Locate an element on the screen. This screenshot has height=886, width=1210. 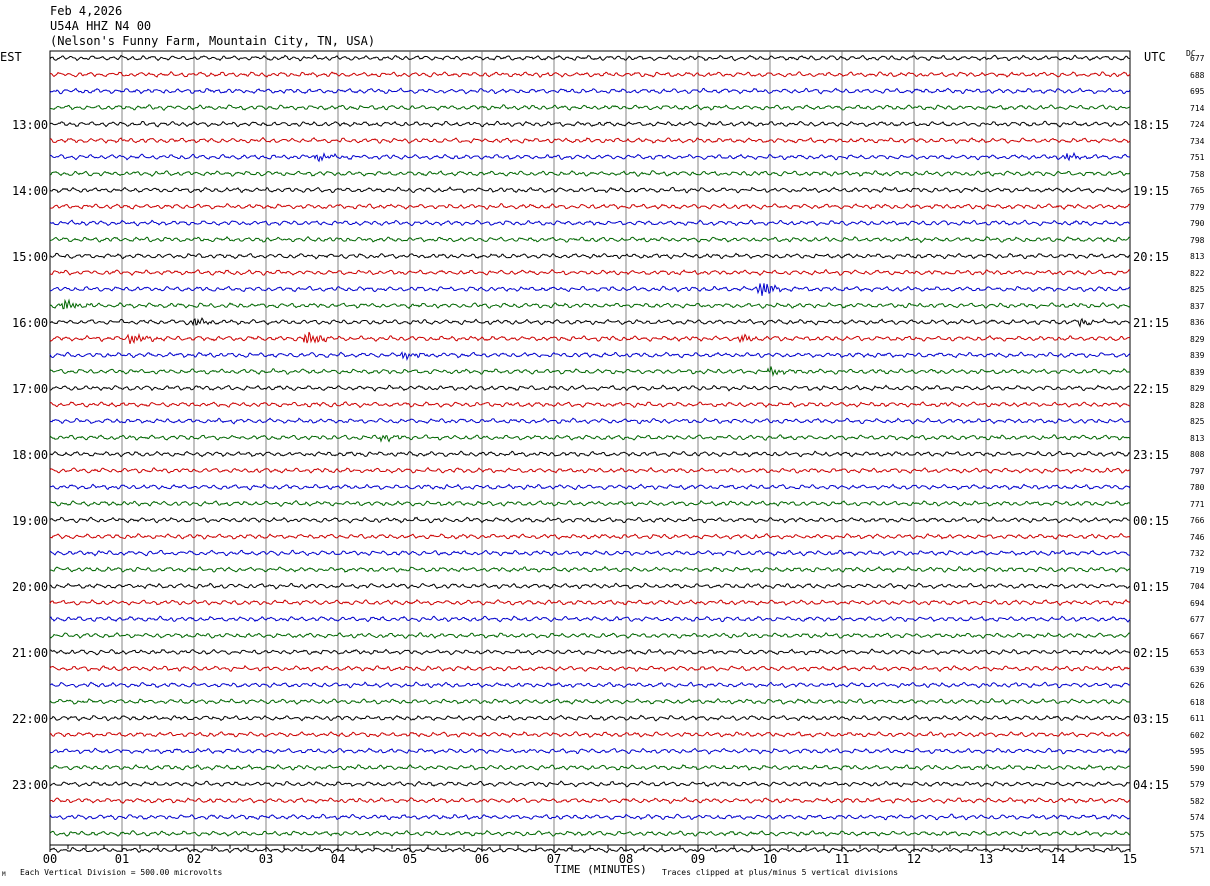
dc-offset-label: 732 is located at coordinates (1197, 553).